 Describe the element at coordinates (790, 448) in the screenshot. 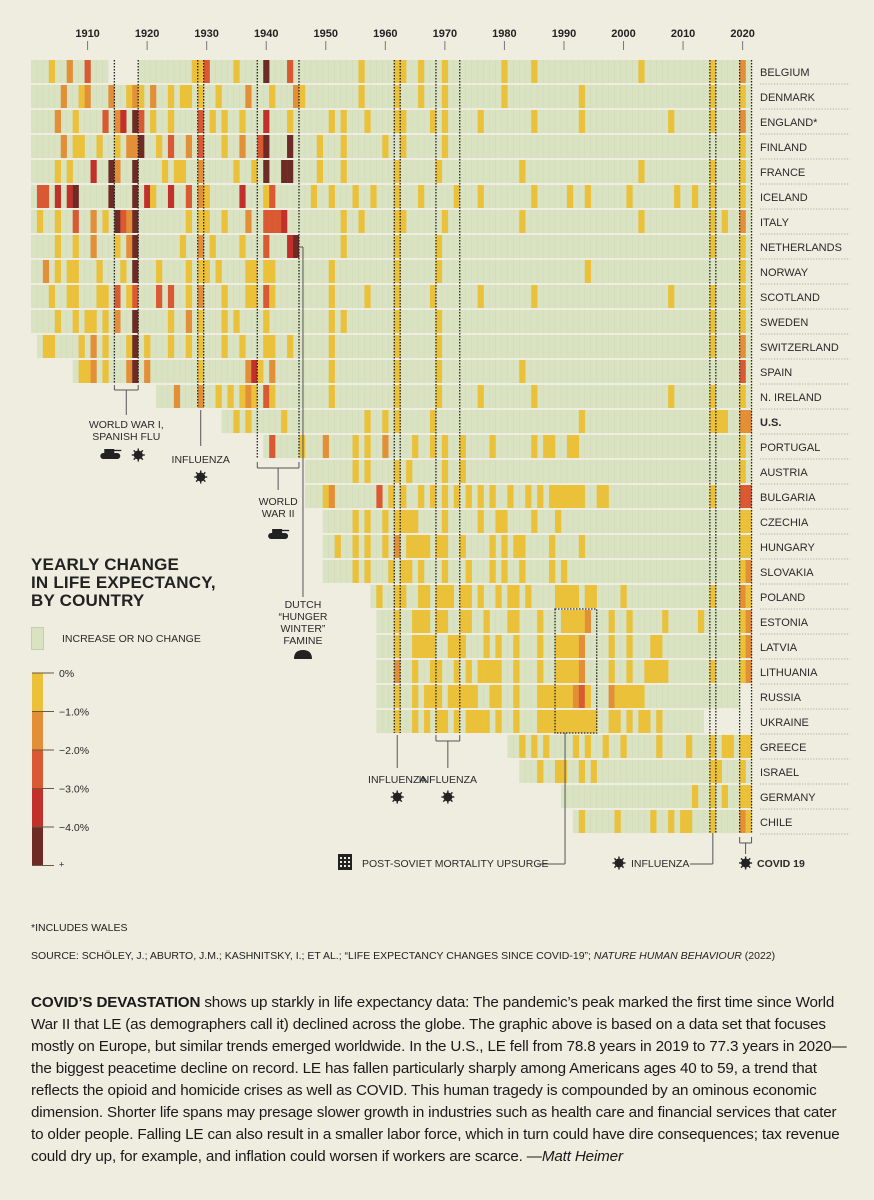

I see `country-label: PORTUGAL` at that location.